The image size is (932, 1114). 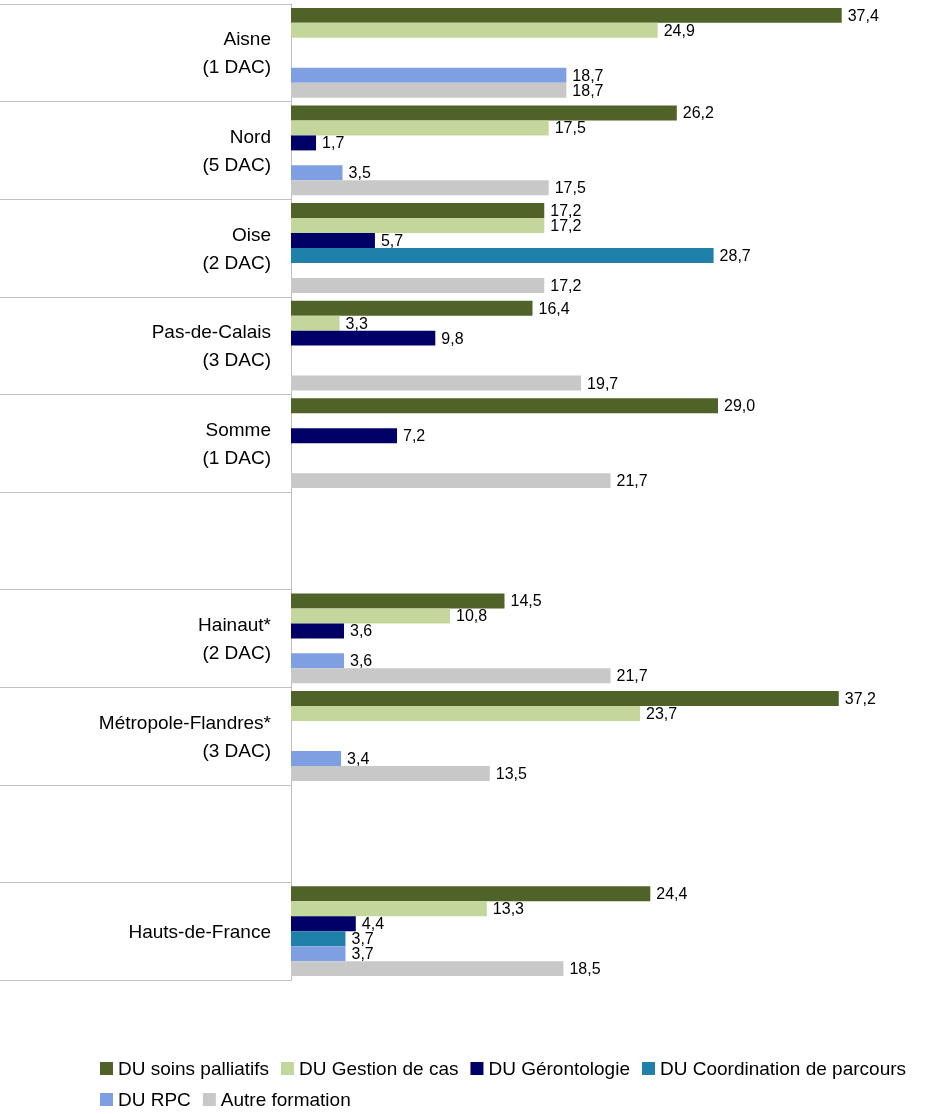 I want to click on data-label: 1,7, so click(x=333, y=143).